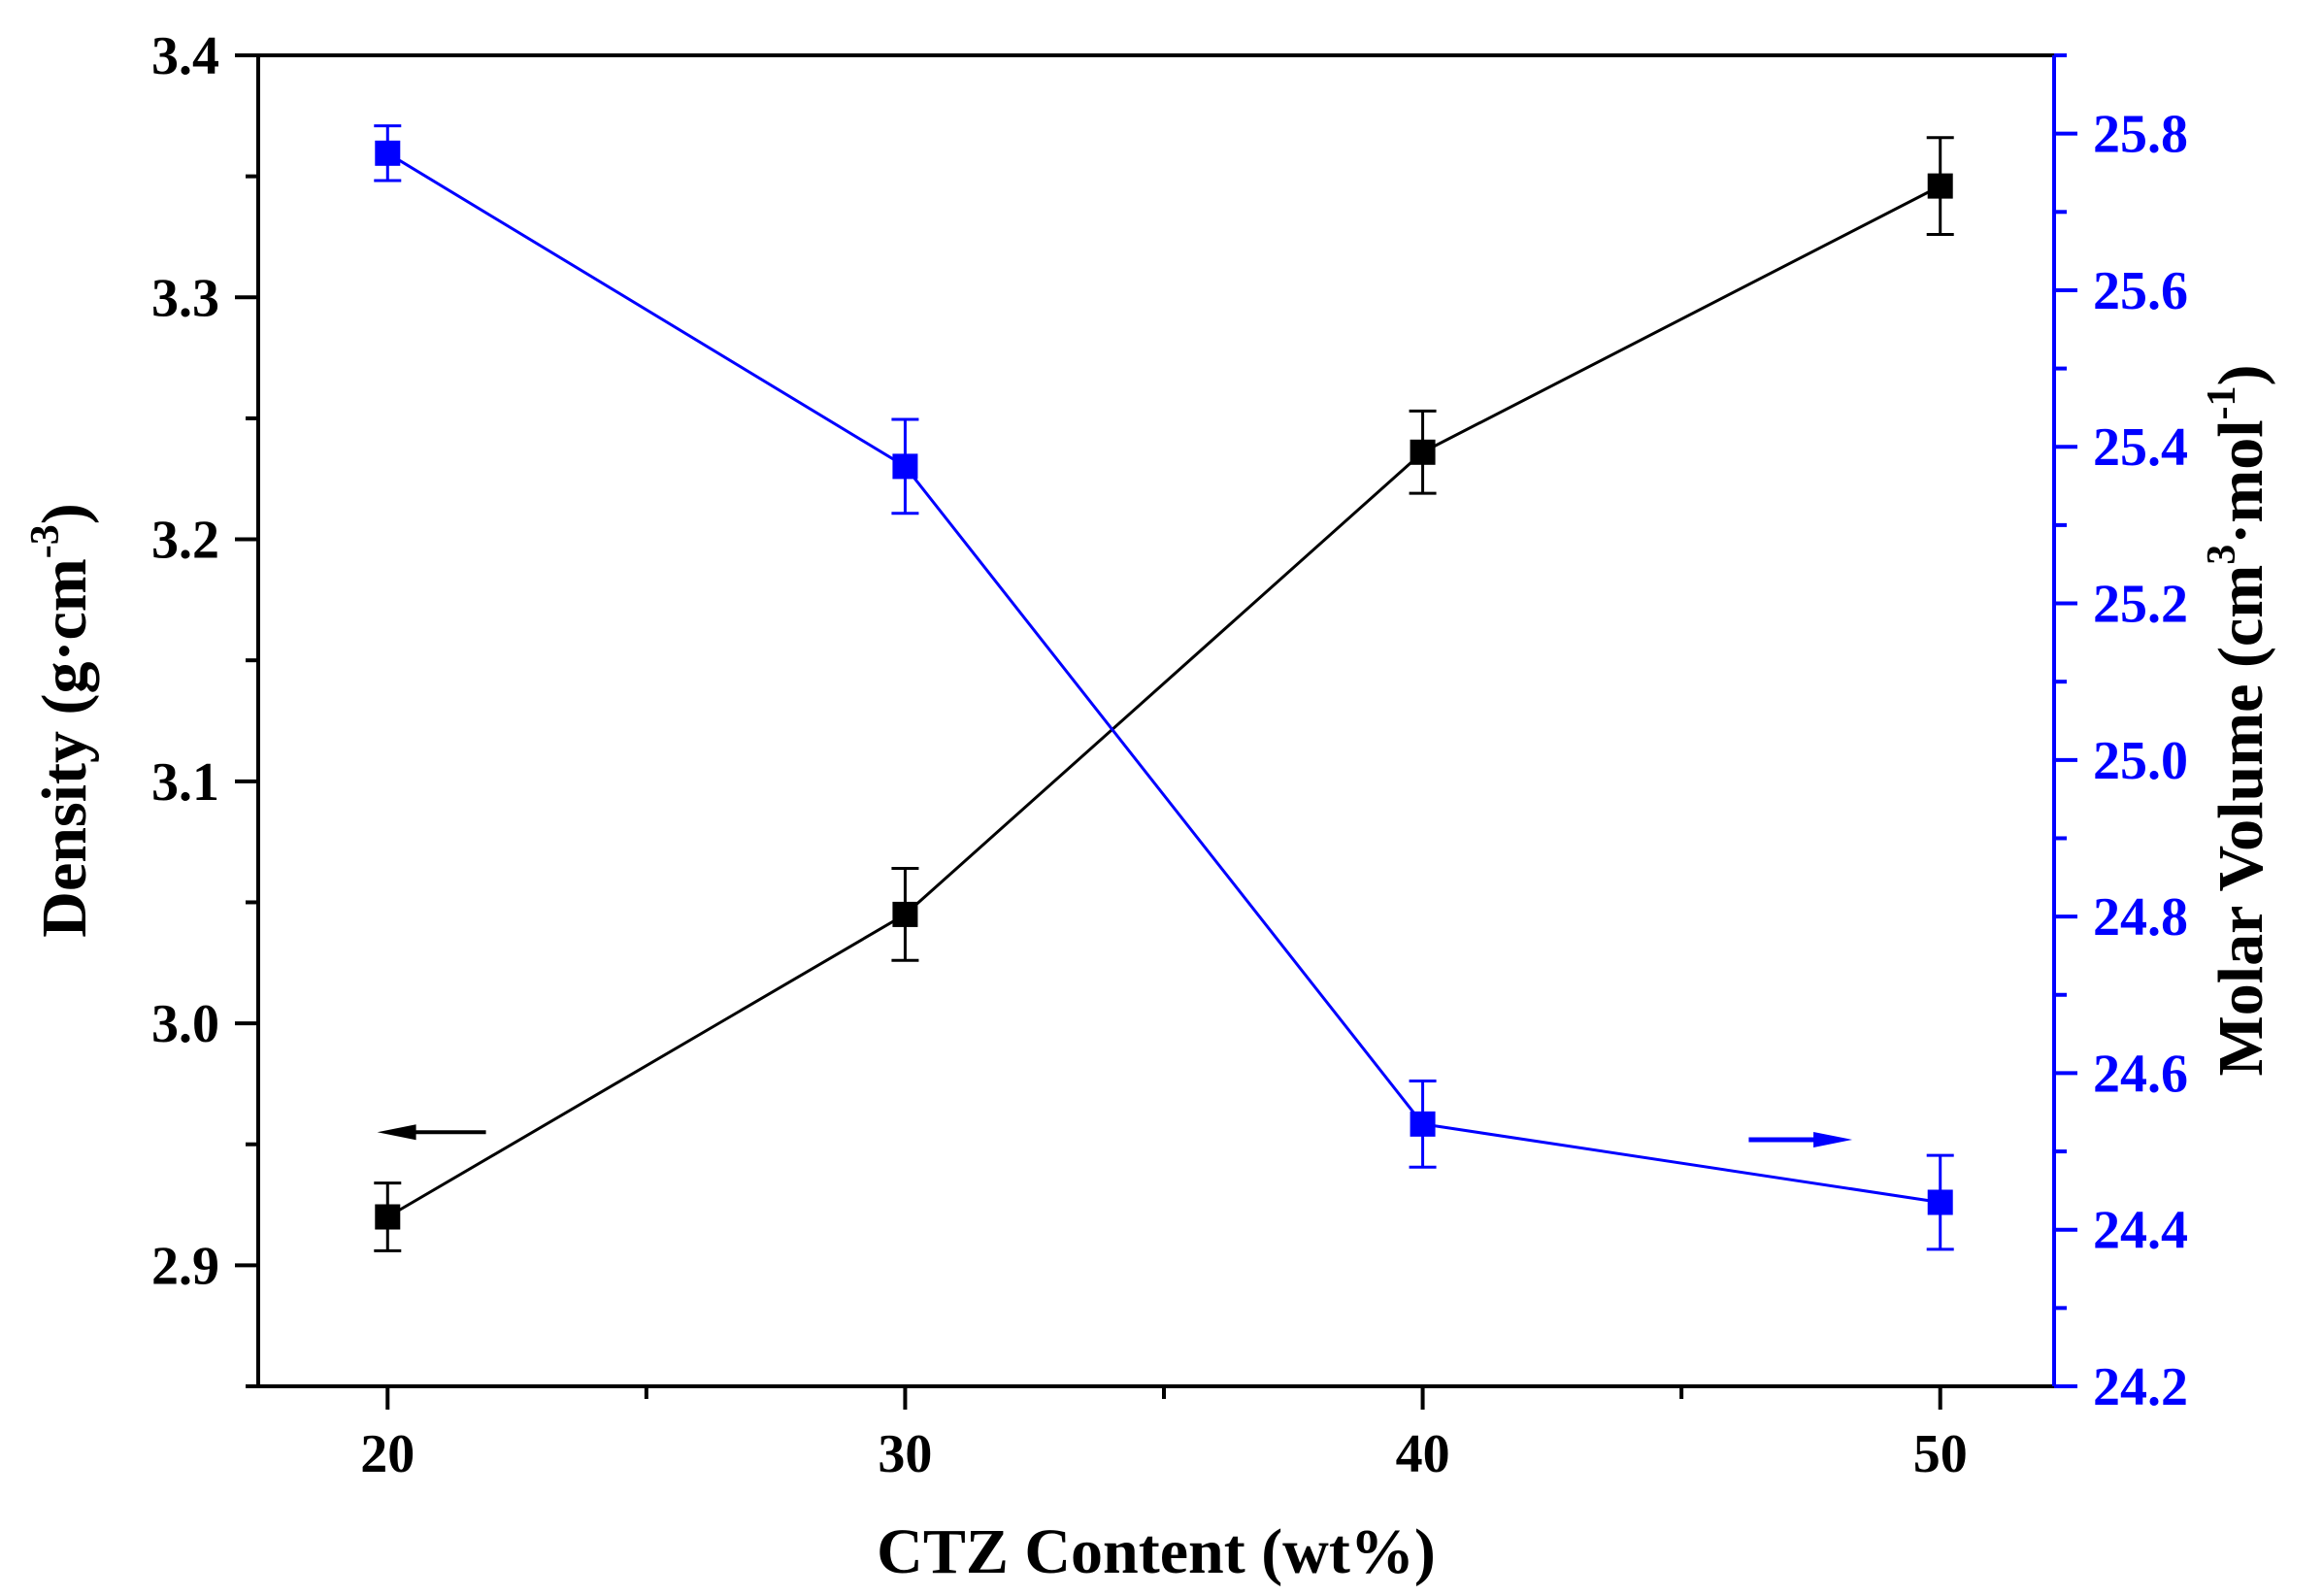  Describe the element at coordinates (1423, 1454) in the screenshot. I see `x-tick-label: 40` at that location.